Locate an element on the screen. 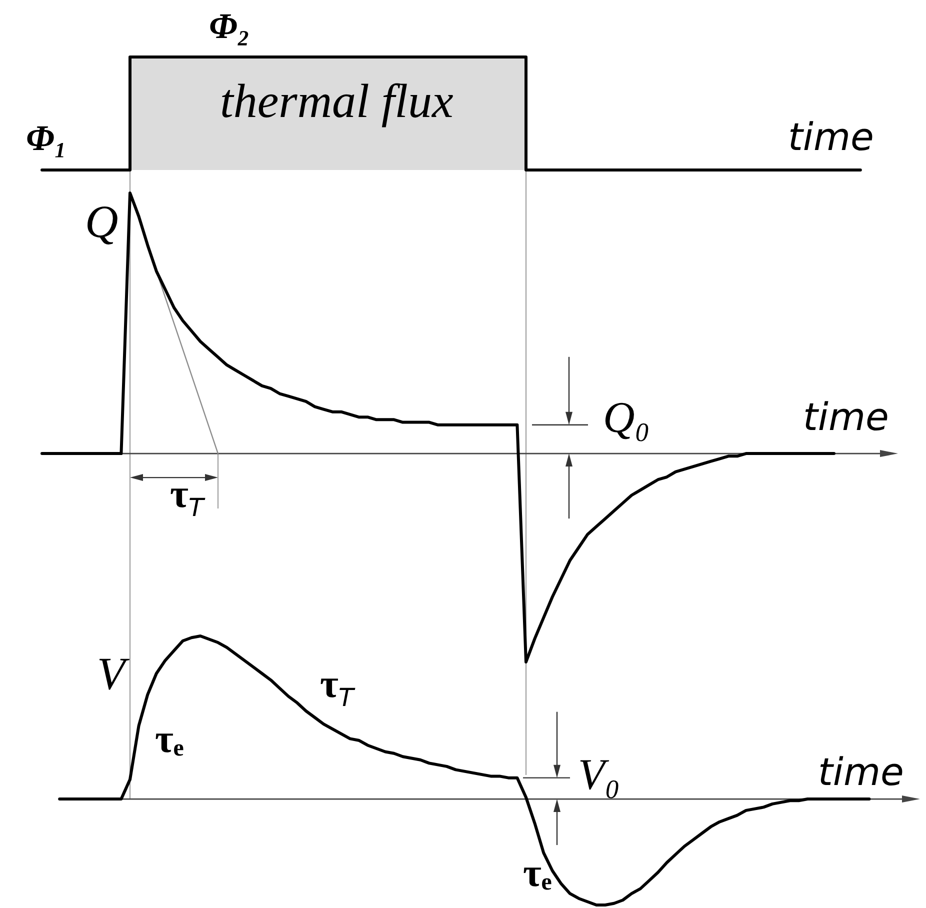  annotation: Φ₁ is located at coordinates (46, 138).